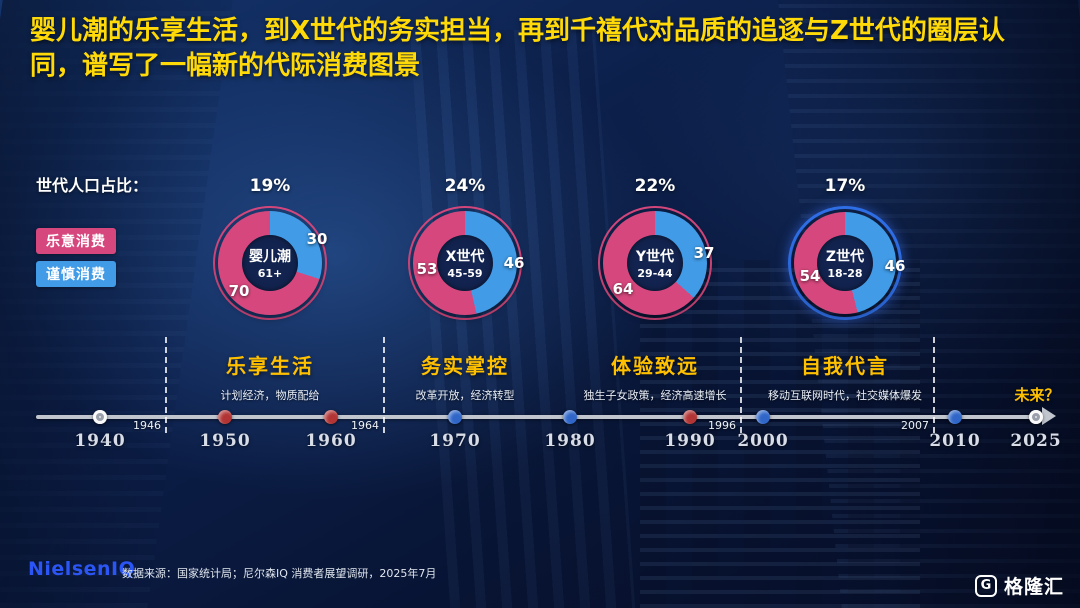  What do you see at coordinates (655, 186) in the screenshot?
I see `population-share-value: 22%` at bounding box center [655, 186].